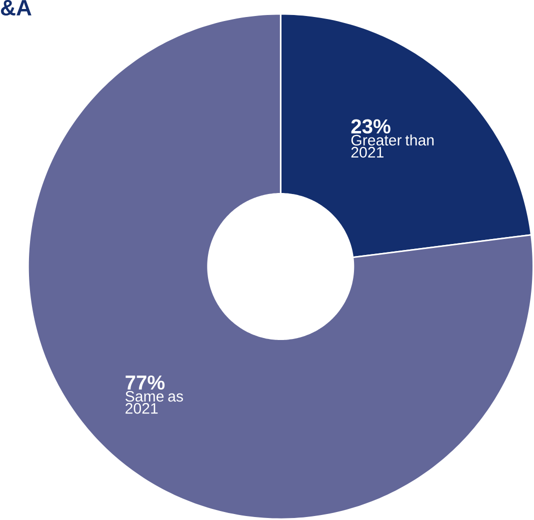  What do you see at coordinates (16, 8) in the screenshot?
I see `chart-title: &A` at bounding box center [16, 8].